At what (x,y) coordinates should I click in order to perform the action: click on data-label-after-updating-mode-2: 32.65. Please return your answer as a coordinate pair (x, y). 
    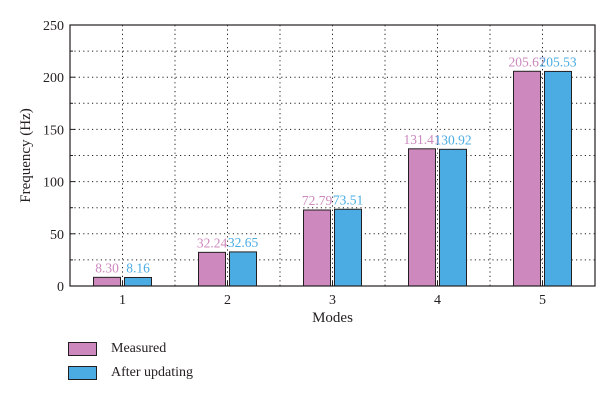
    Looking at the image, I should click on (243, 242).